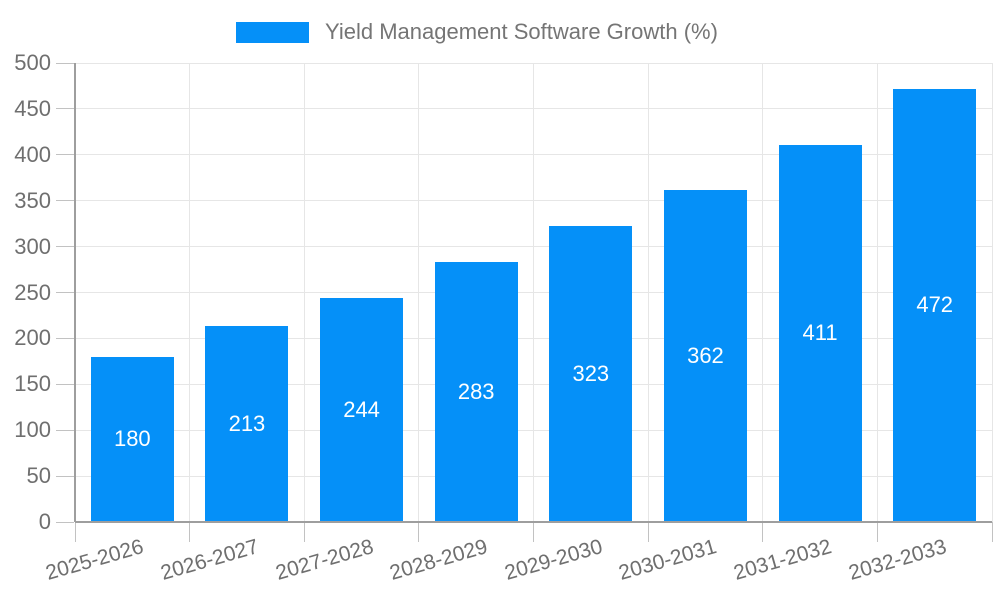 The width and height of the screenshot is (1000, 600). What do you see at coordinates (75, 292) in the screenshot?
I see `y-axis-line` at bounding box center [75, 292].